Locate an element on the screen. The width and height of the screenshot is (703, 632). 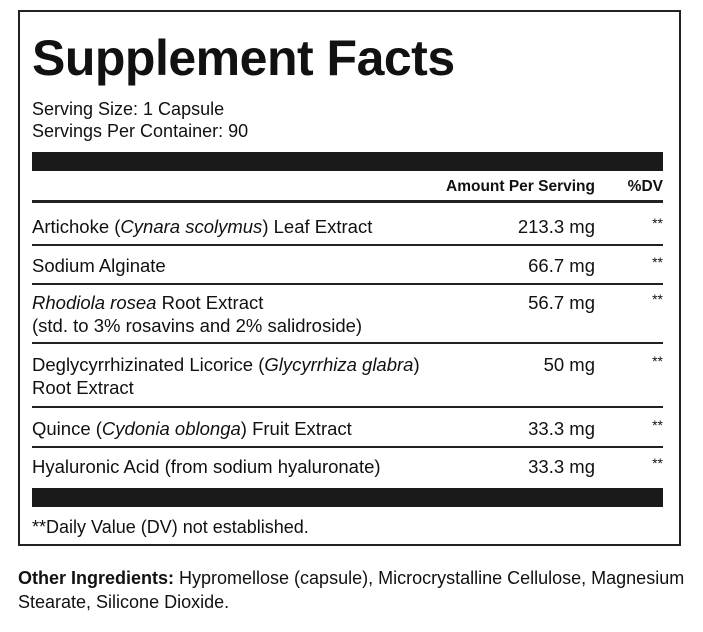
bottom-divider-bar is located at coordinates (347, 497).